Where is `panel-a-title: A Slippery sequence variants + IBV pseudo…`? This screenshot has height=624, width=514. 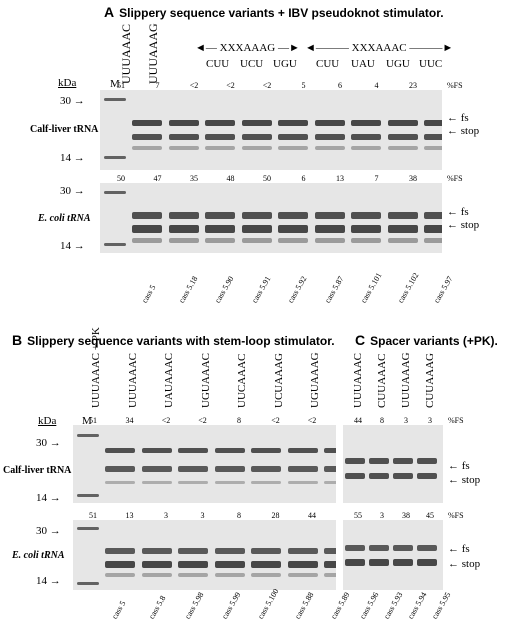
panel-a-title: A Slippery sequence variants + IBV pseudo… is located at coordinates (274, 12).